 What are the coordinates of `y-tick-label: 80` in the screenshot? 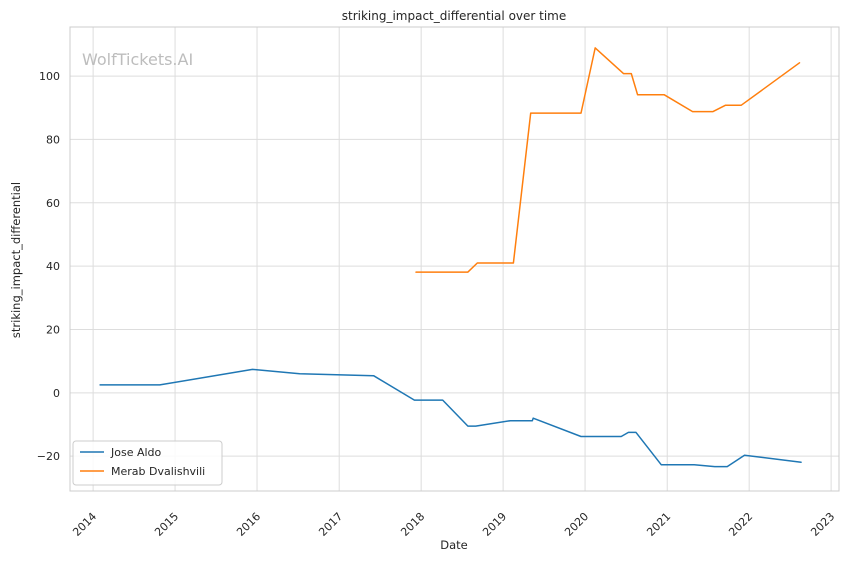 It's located at (53, 139).